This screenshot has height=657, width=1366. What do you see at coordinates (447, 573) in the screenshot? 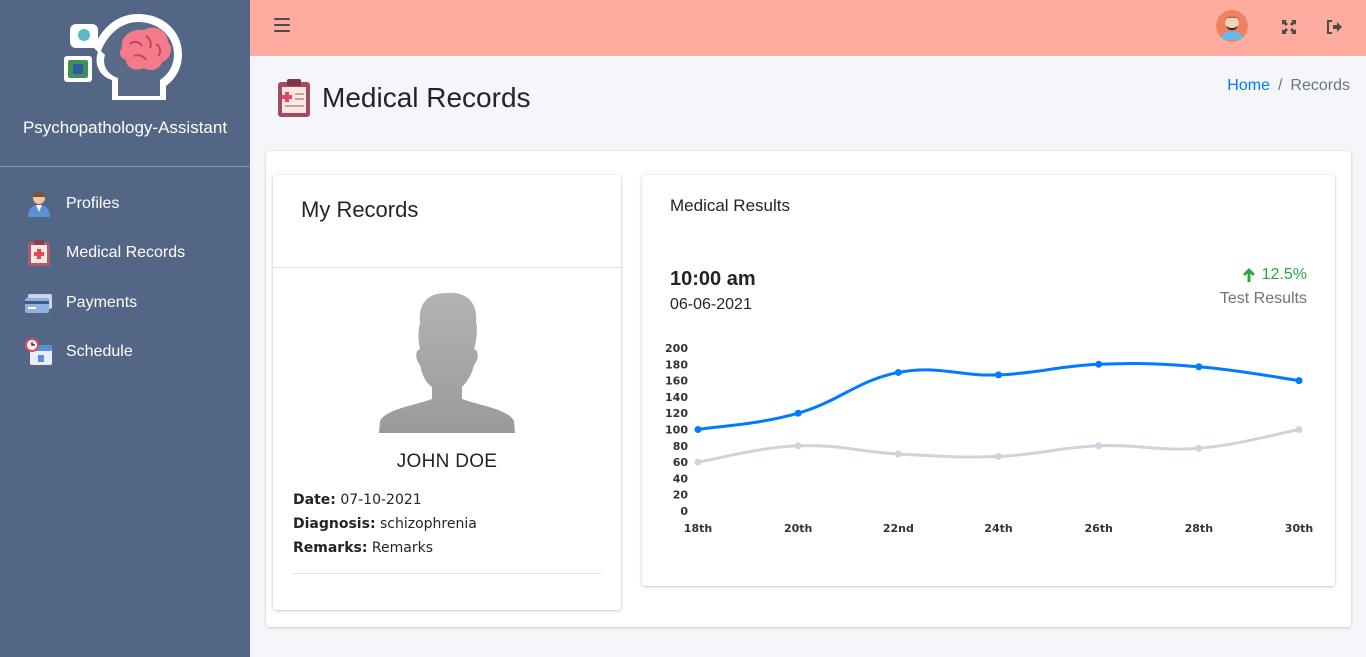
I see `records-divider` at bounding box center [447, 573].